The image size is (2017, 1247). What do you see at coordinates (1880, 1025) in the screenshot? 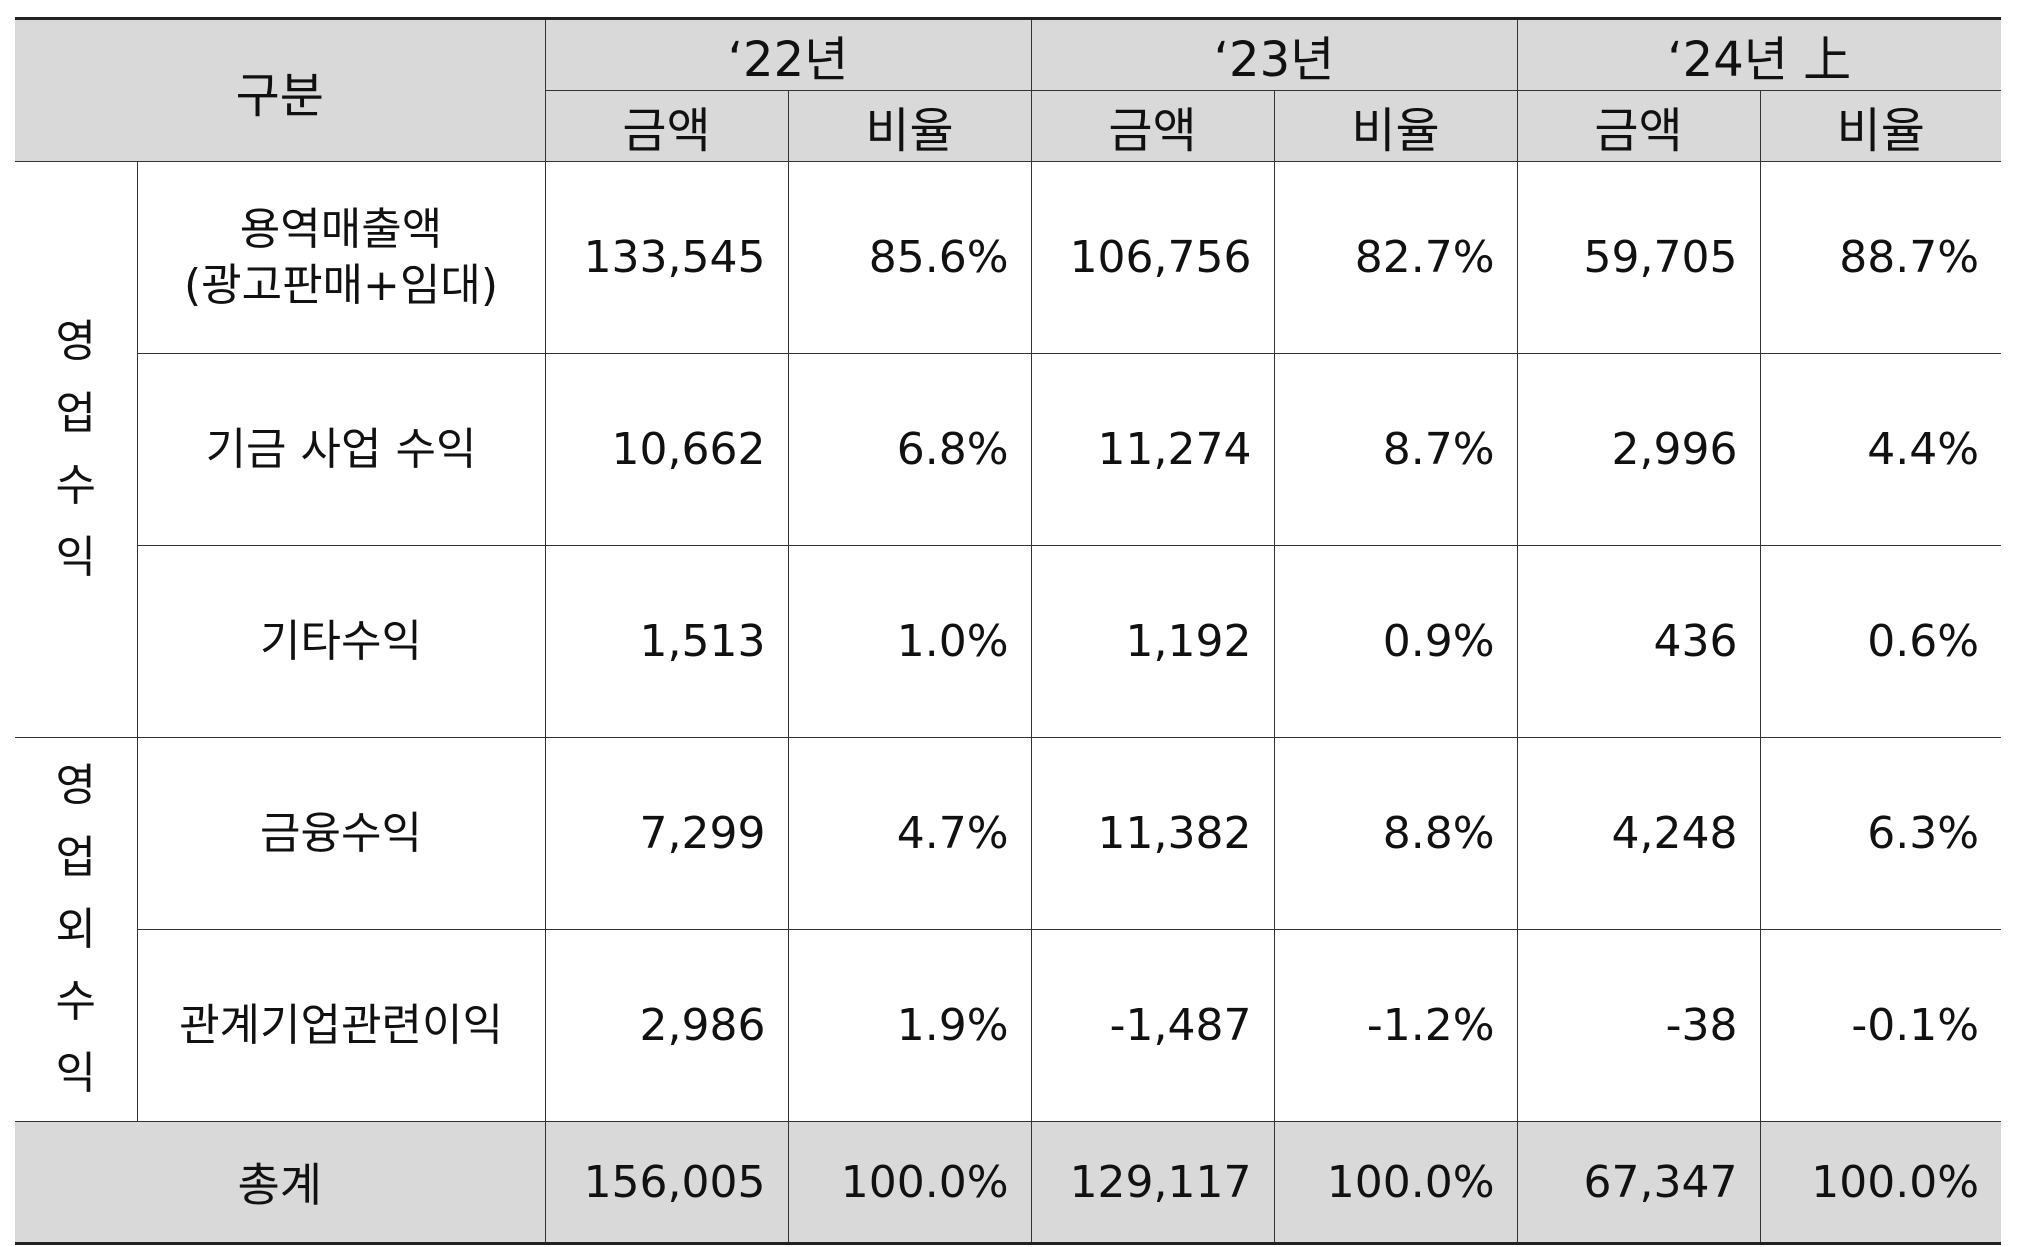
I see `ratio-cell: -0.1%` at bounding box center [1880, 1025].